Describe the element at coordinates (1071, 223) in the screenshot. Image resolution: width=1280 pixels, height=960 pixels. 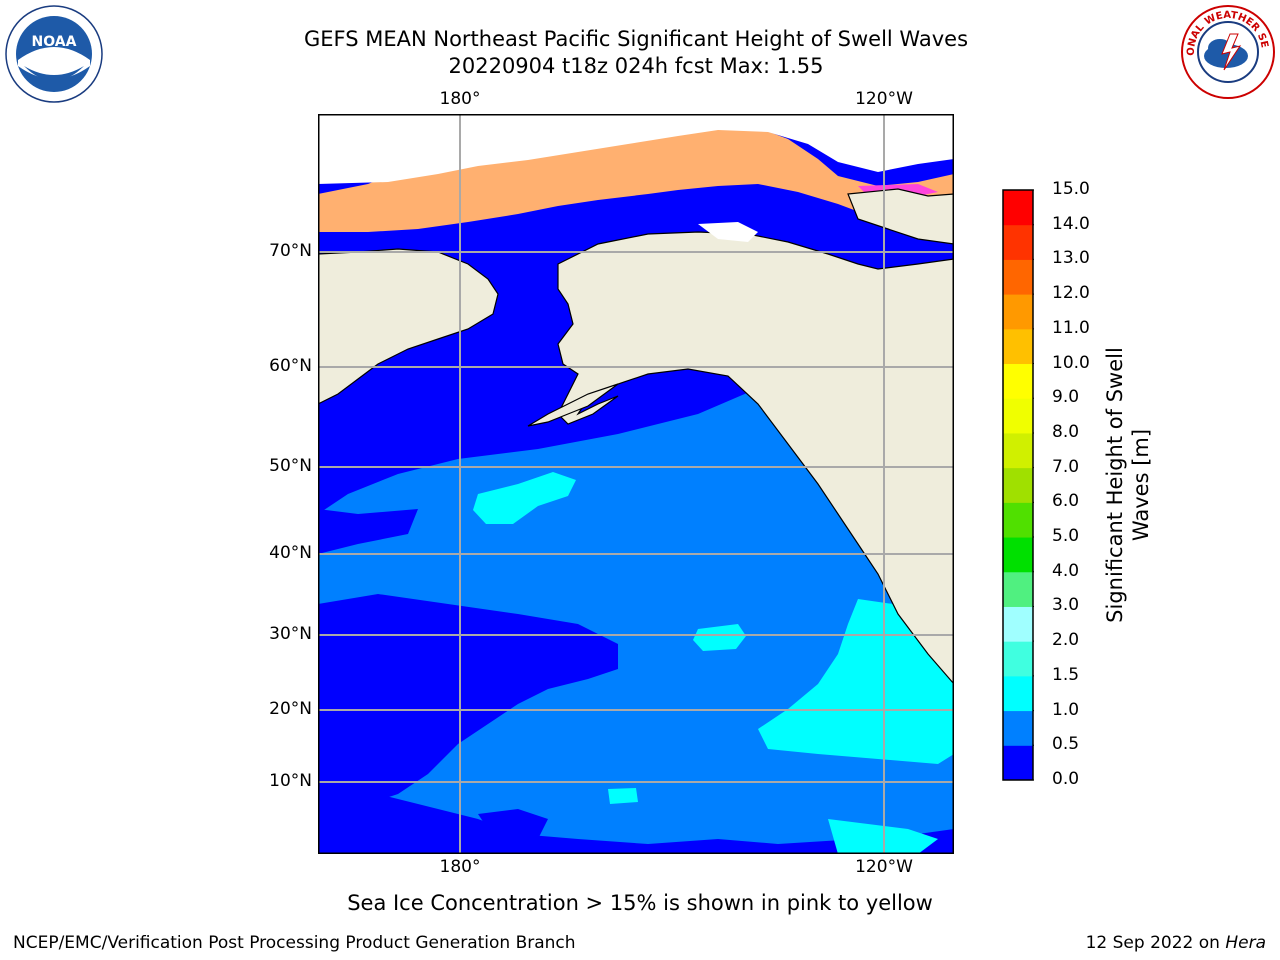
I see `colorbar-tick-label: 14.0` at that location.